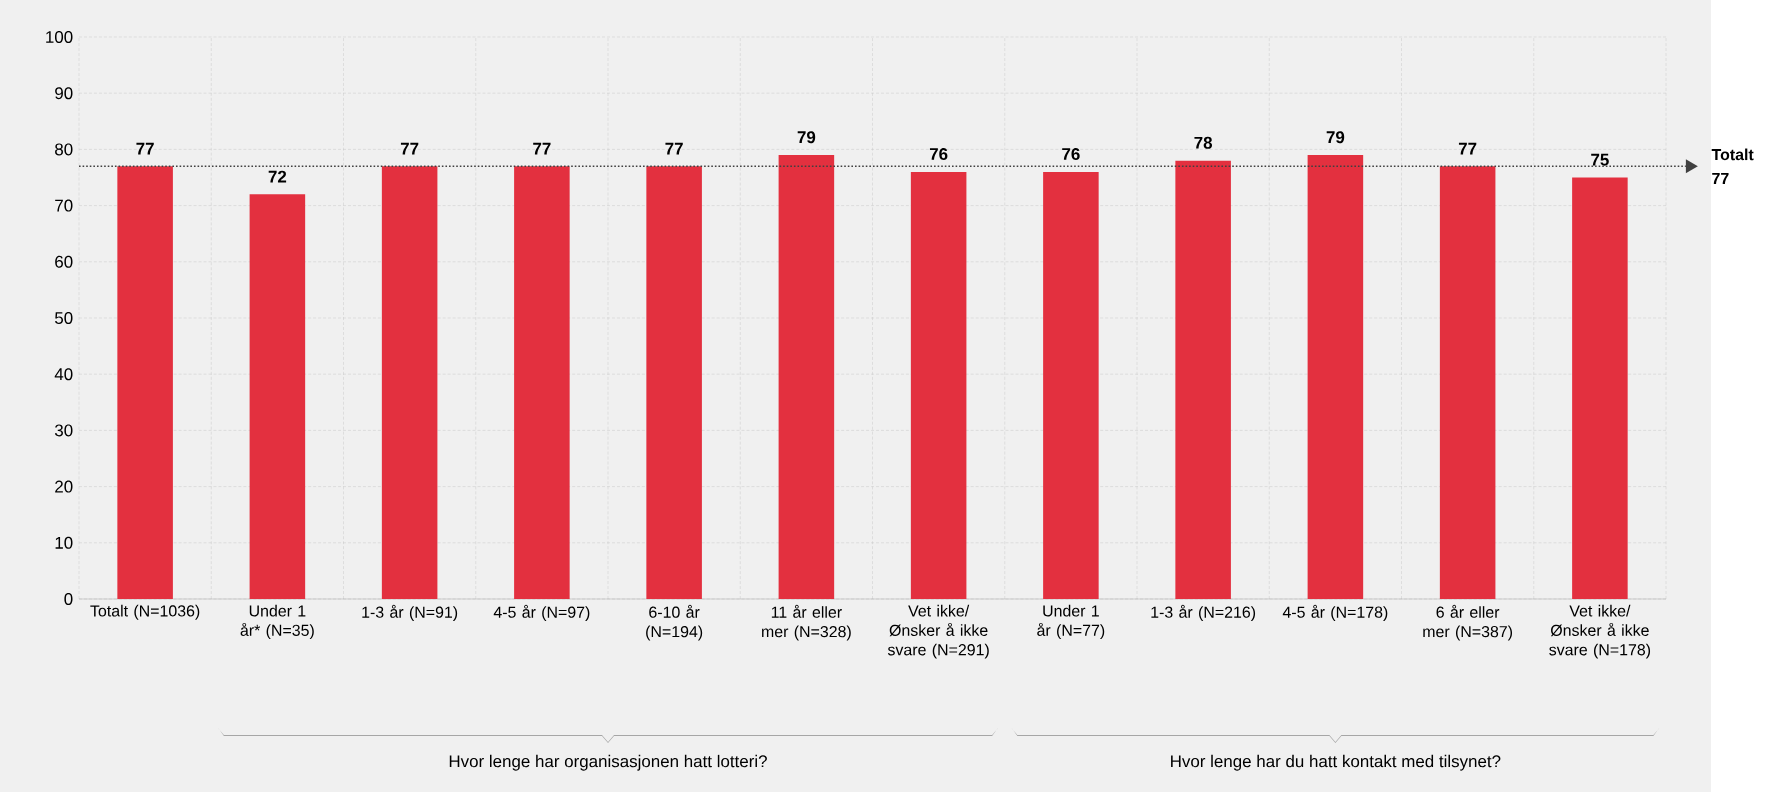 The image size is (1771, 792). Describe the element at coordinates (1600, 159) in the screenshot. I see `data-label: 75` at that location.